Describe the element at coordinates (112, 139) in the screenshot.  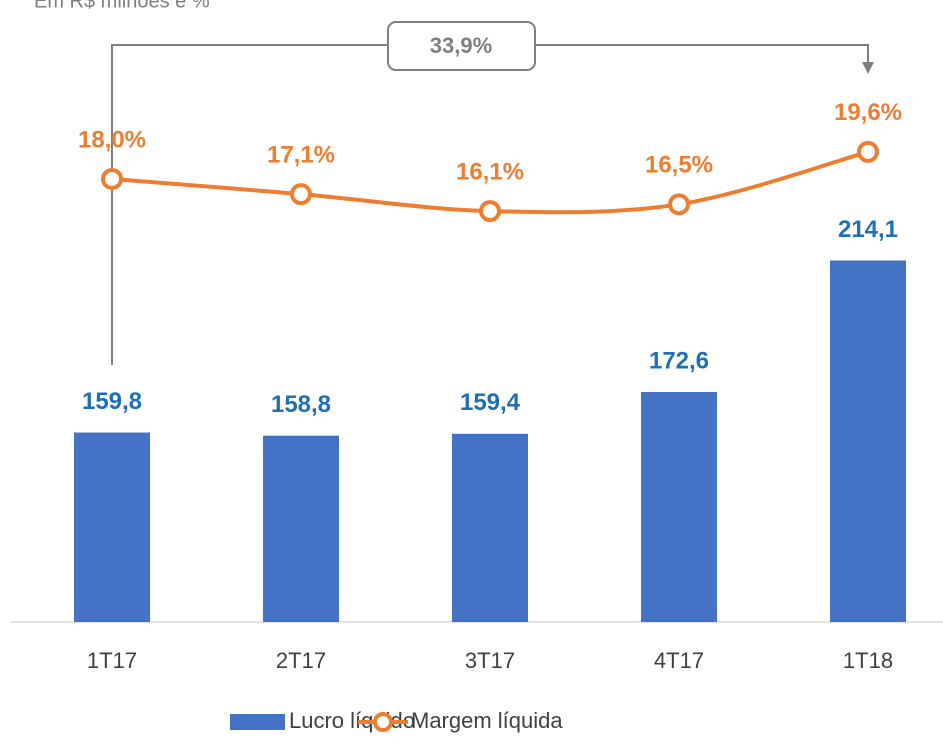
I see `line-value-label: 18,0%` at that location.